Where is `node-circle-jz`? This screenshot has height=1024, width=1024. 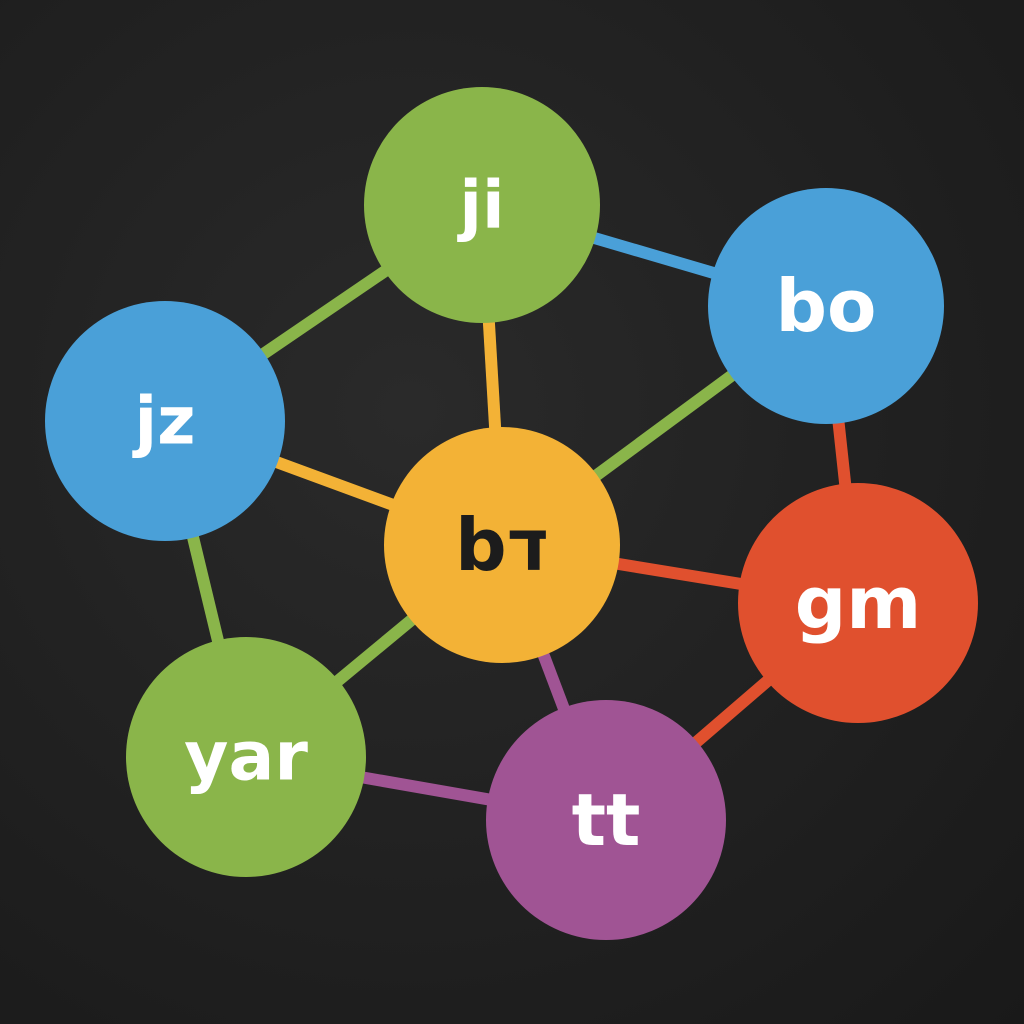
node-circle-jz is located at coordinates (165, 421).